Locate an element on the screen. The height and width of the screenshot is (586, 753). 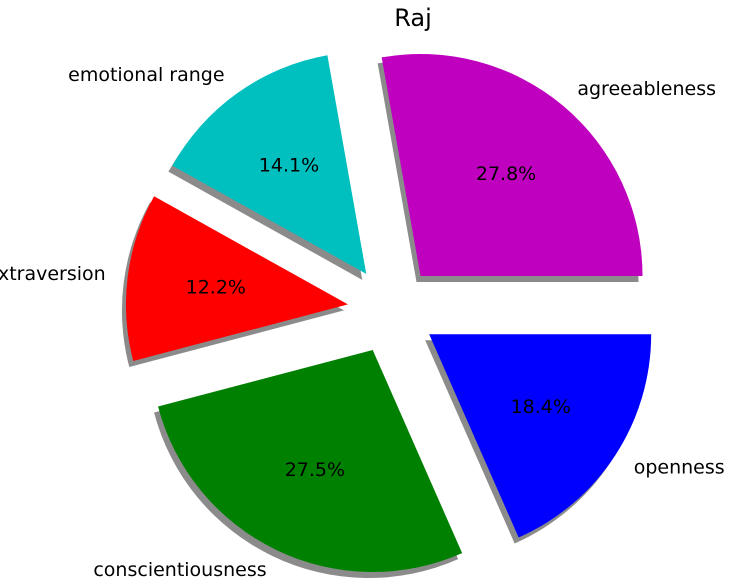
slice-label-agreeableness: agreeableness is located at coordinates (646, 89).